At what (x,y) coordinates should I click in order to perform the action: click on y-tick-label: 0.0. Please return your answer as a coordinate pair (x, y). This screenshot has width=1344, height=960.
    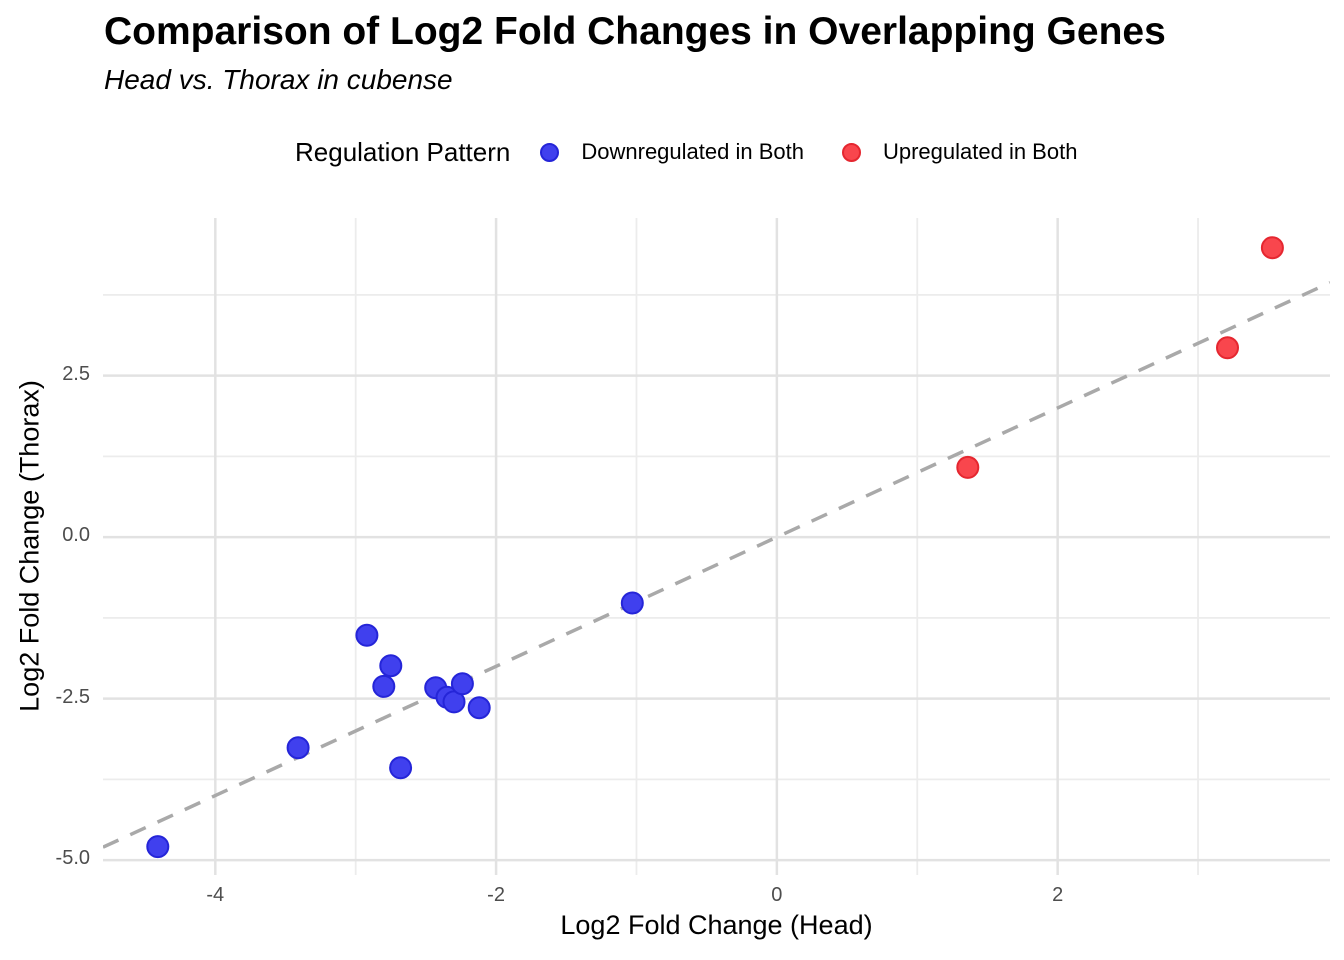
    Looking at the image, I should click on (76, 535).